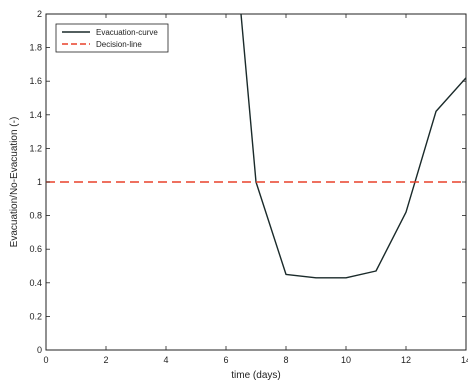  Describe the element at coordinates (119, 44) in the screenshot. I see `legend-label-decision-line: Decision-line` at that location.